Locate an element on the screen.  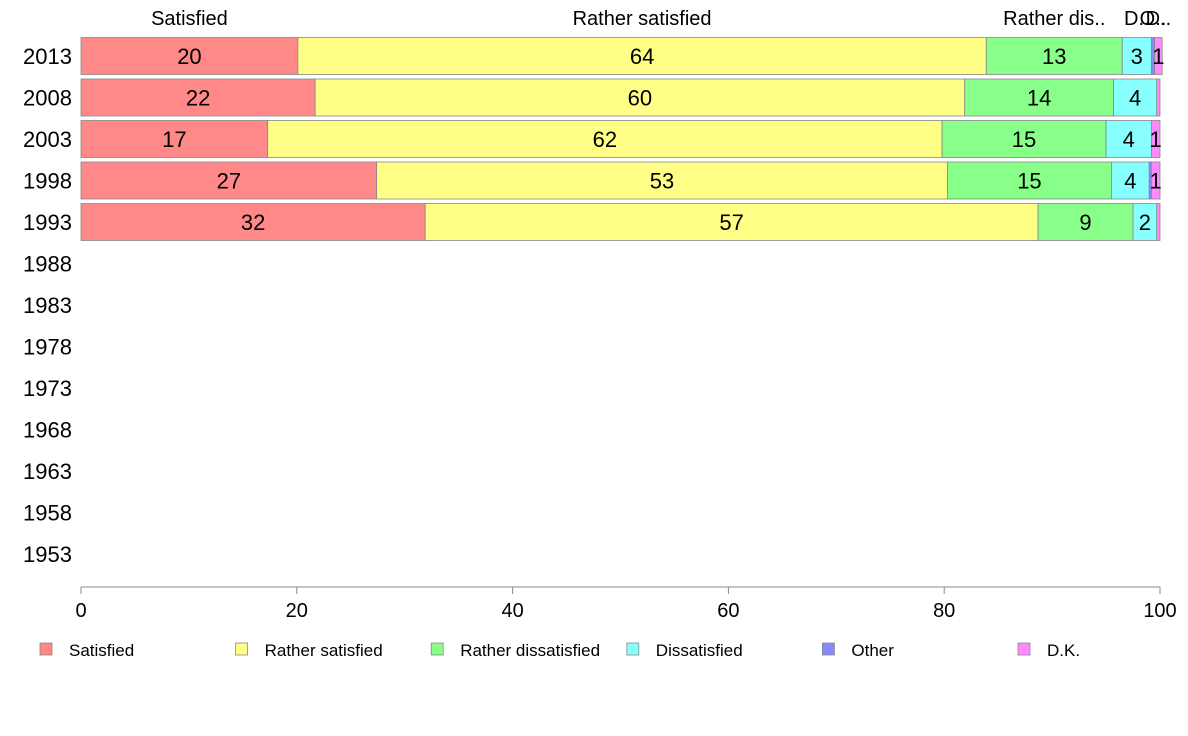
y-label-1978: 1978 is located at coordinates (47, 347).